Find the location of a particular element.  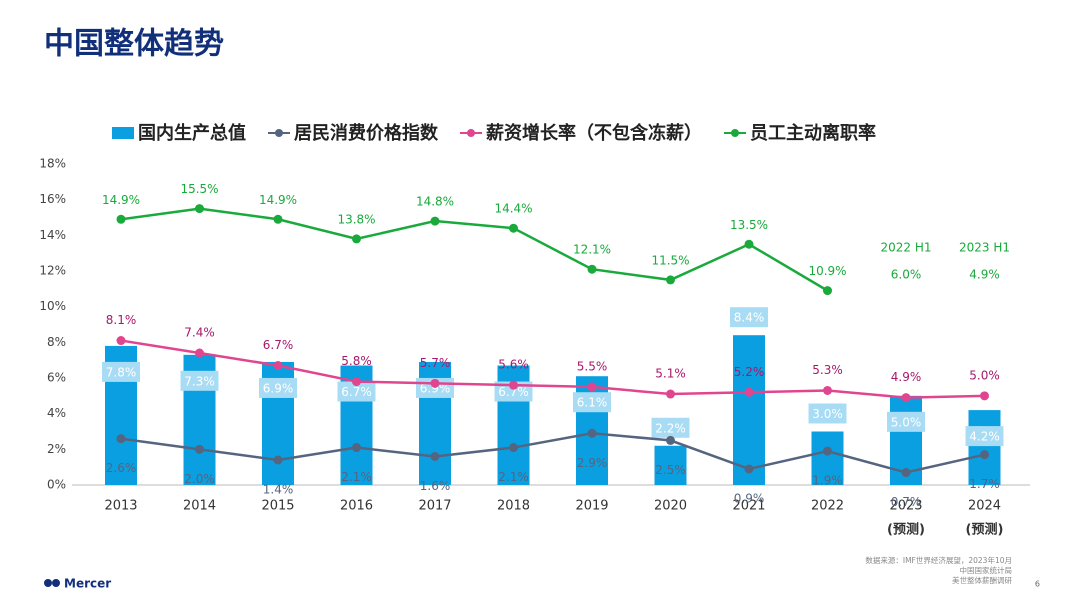

y-tick-label: 18% is located at coordinates (52, 164).